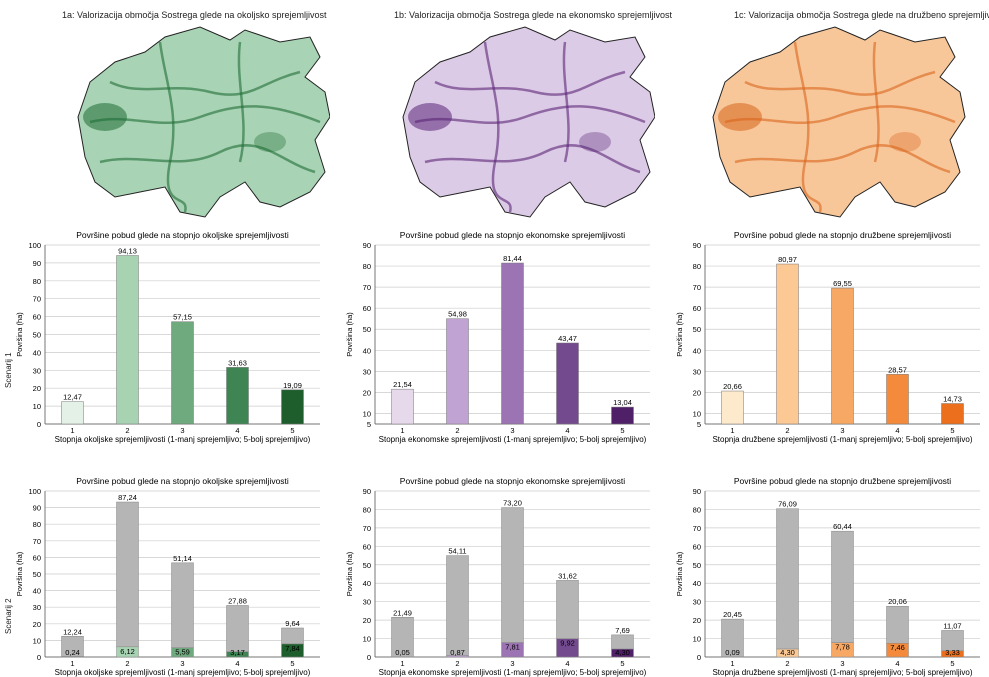 The height and width of the screenshot is (677, 989). Describe the element at coordinates (842, 283) in the screenshot. I see `bar-value-label: 69,55` at that location.